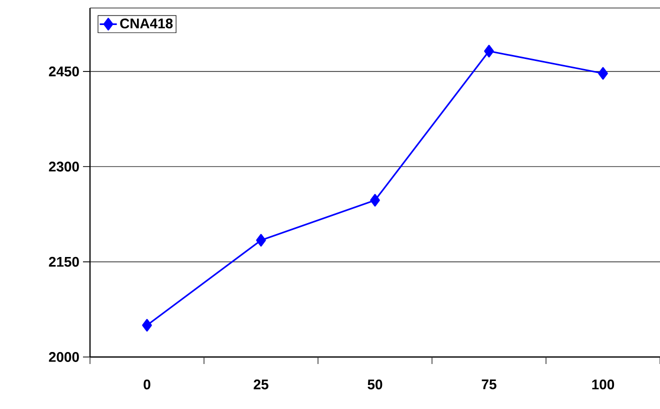 This screenshot has height=409, width=660. What do you see at coordinates (375, 385) in the screenshot?
I see `x-tick-label: 50` at bounding box center [375, 385].